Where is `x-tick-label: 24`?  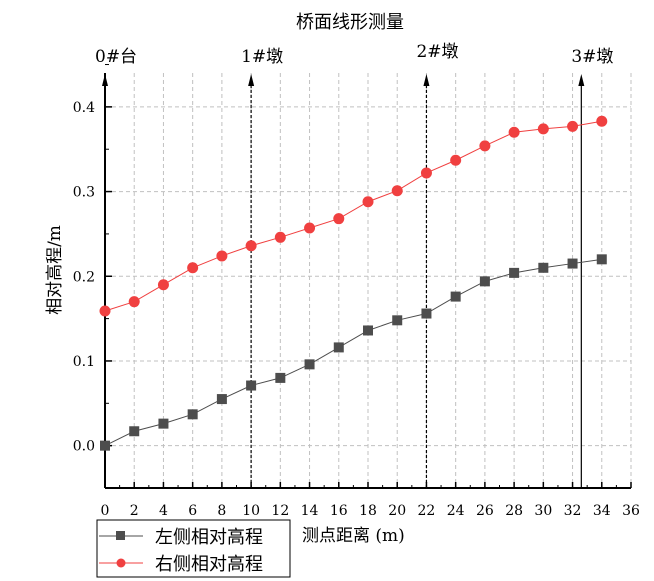
x-tick-label: 24 is located at coordinates (456, 511).